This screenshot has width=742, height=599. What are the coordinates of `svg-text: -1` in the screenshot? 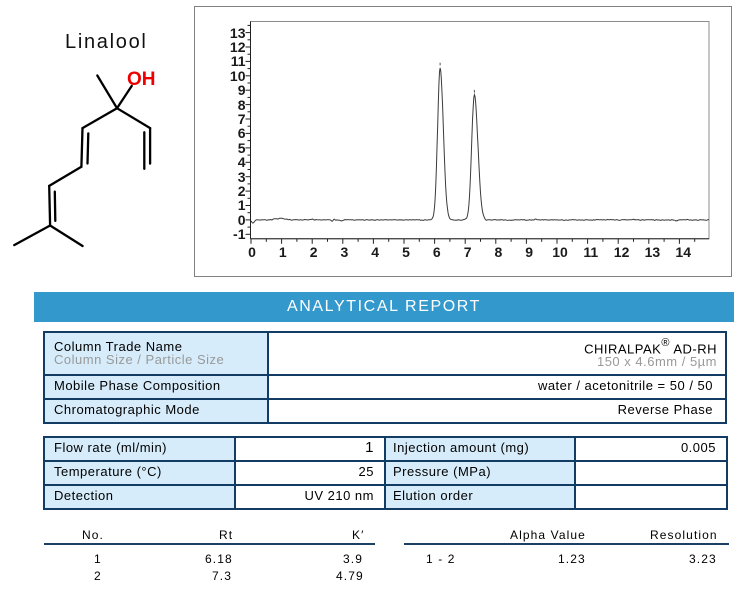 It's located at (239, 234).